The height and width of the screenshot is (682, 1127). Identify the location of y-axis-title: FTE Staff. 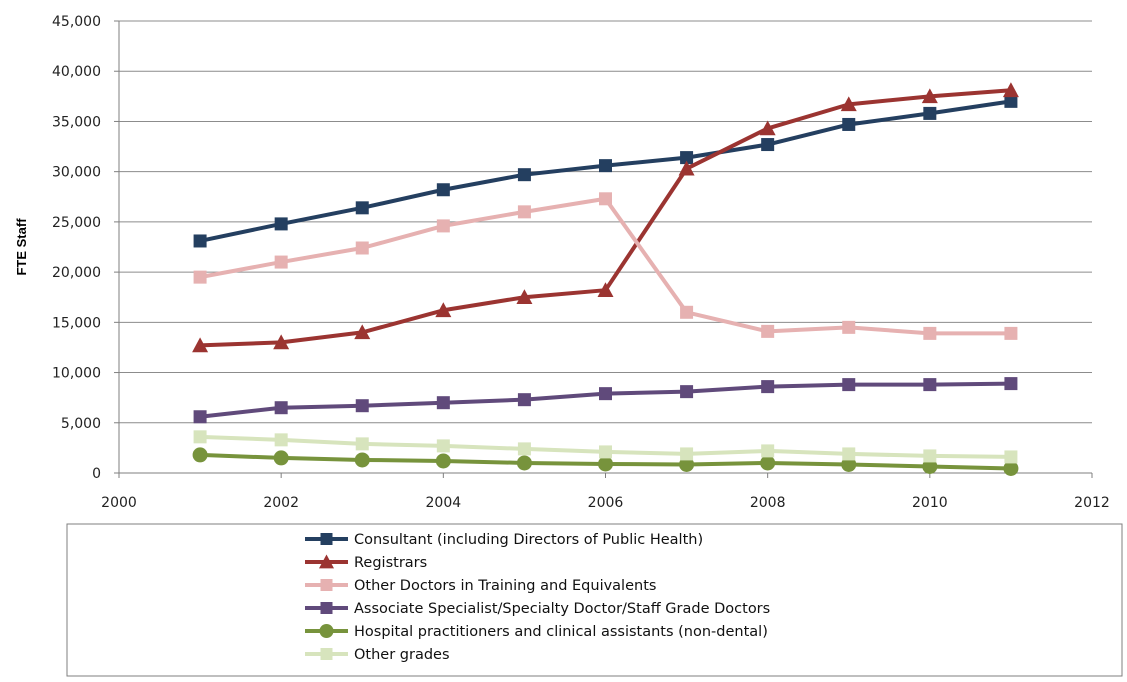
(21, 247).